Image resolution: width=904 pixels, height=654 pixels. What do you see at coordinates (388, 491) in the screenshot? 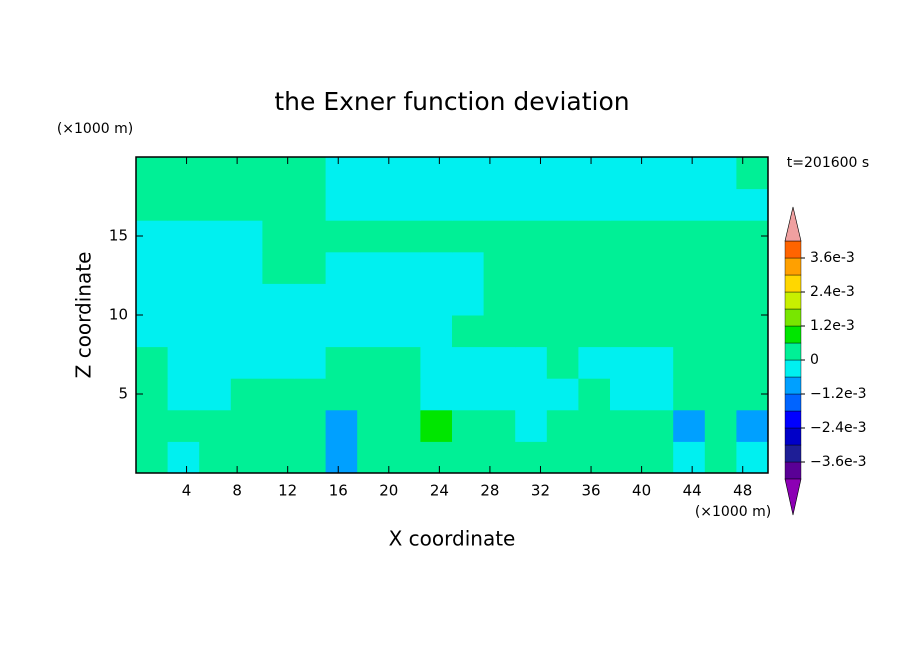
I see `x-tick-label: 20` at bounding box center [388, 491].